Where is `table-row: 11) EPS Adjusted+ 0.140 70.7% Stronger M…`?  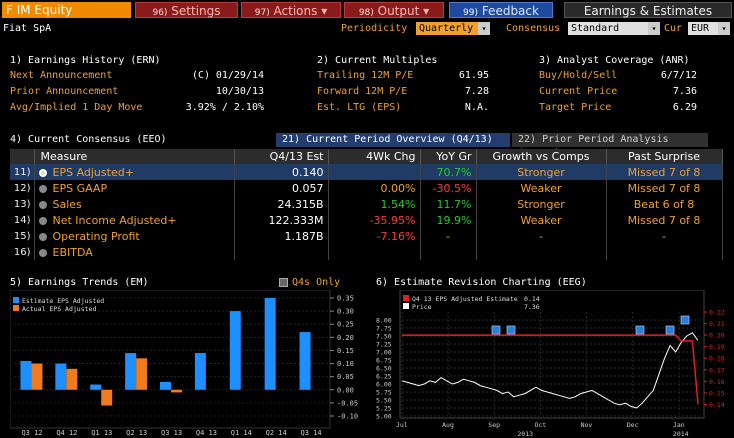
table-row: 11) EPS Adjusted+ 0.140 70.7% Stronger M… is located at coordinates (366, 172).